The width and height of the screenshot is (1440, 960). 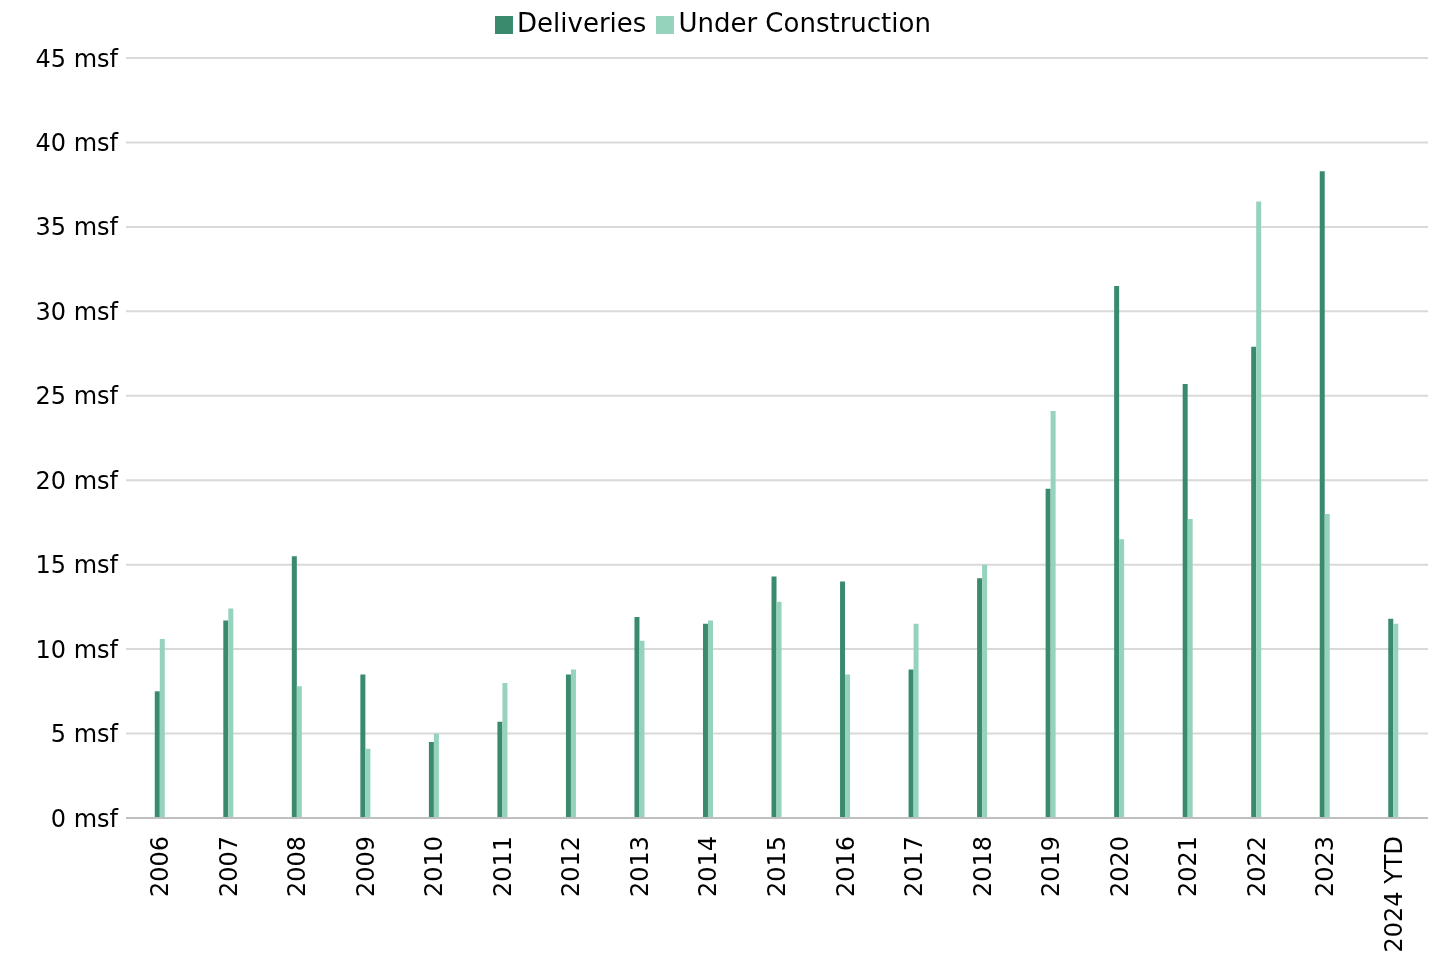 I want to click on y-tick-label: 35 msf, so click(x=77, y=227).